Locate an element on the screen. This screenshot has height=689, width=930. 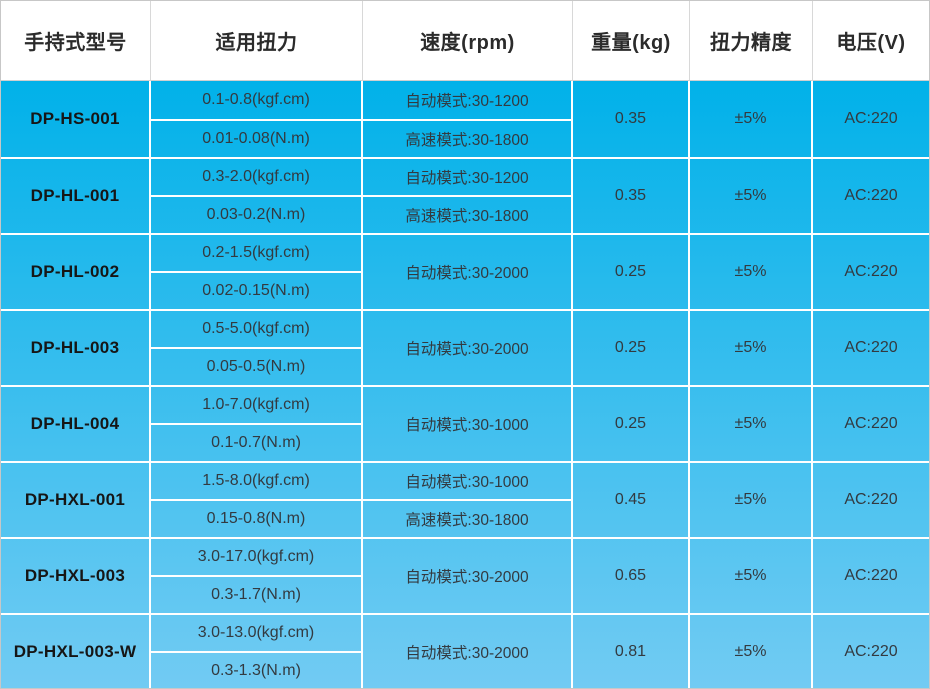
table-subrow: 0.1-0.7(N.m) is located at coordinates (465, 442).